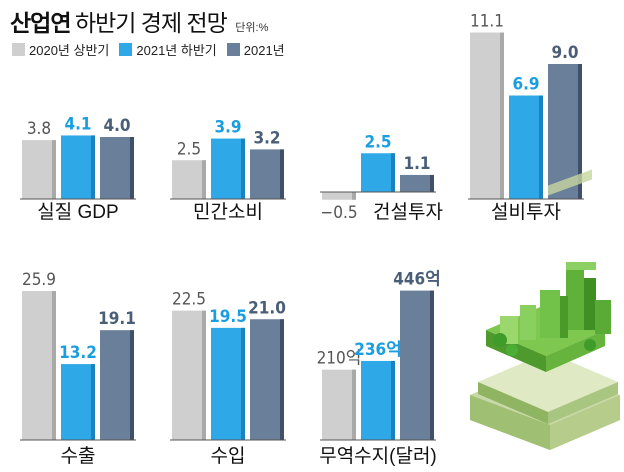  What do you see at coordinates (378, 350) in the screenshot?
I see `value-label-7-2: 236억` at bounding box center [378, 350].